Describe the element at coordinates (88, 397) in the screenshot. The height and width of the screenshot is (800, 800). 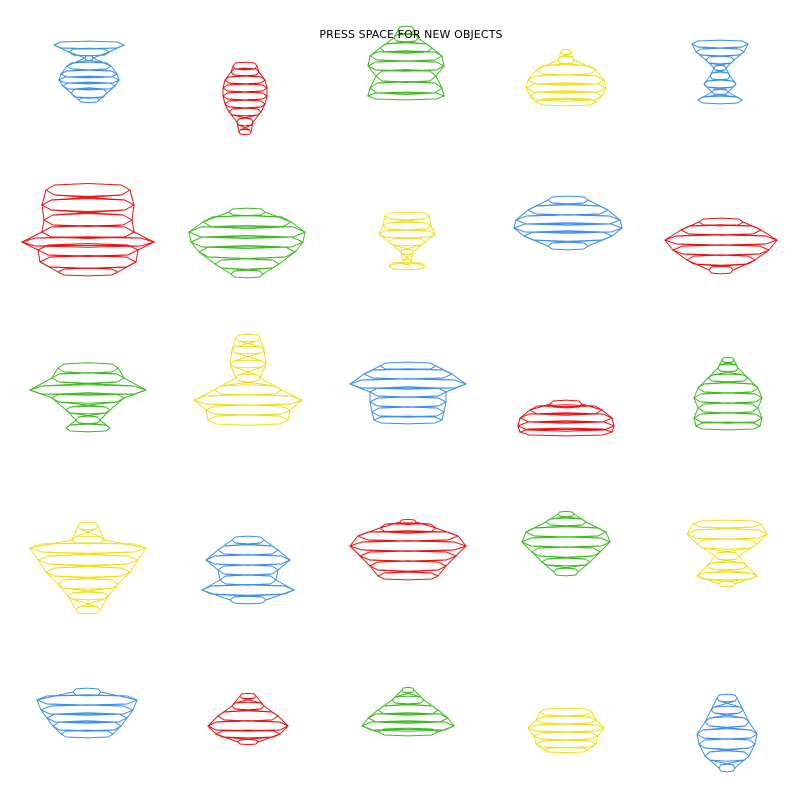
I see `wireframe-object-brimmed-hat` at that location.